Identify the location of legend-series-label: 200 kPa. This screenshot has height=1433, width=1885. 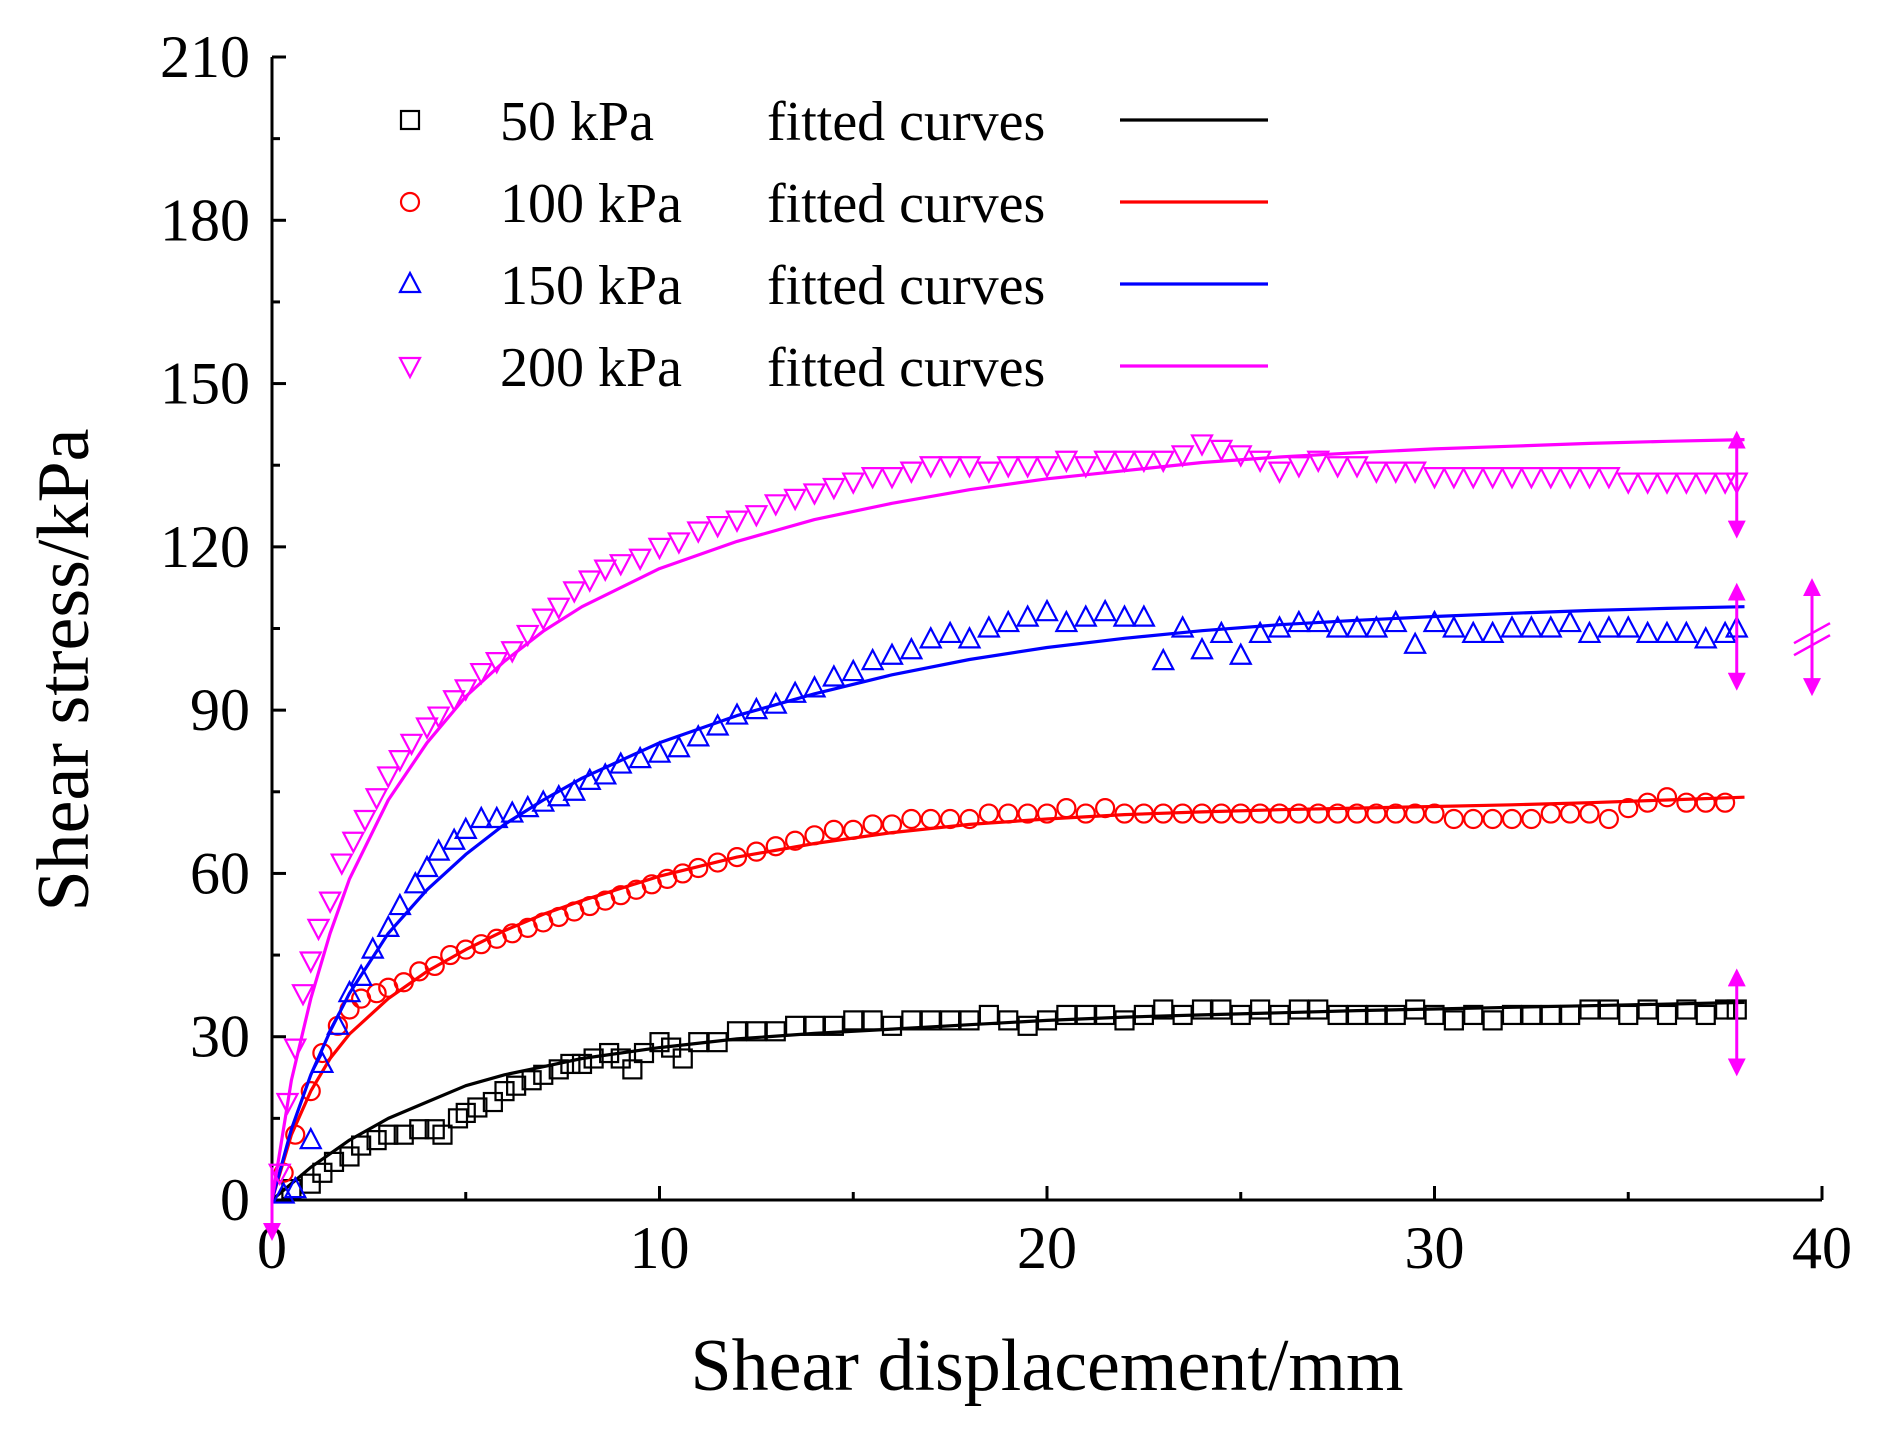
(591, 368).